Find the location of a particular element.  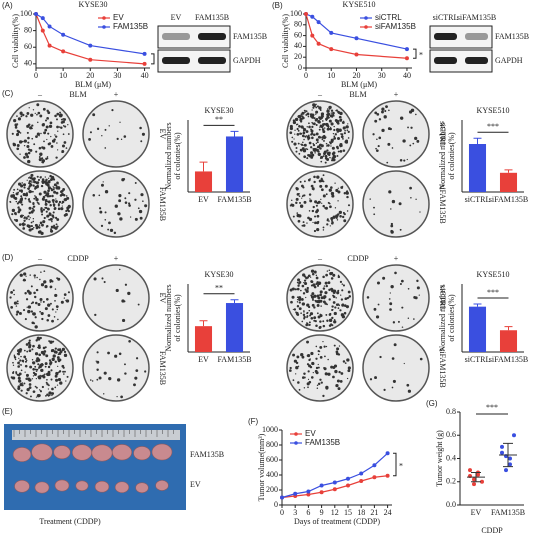

y-tick-label: 20 is located at coordinates (298, 56).